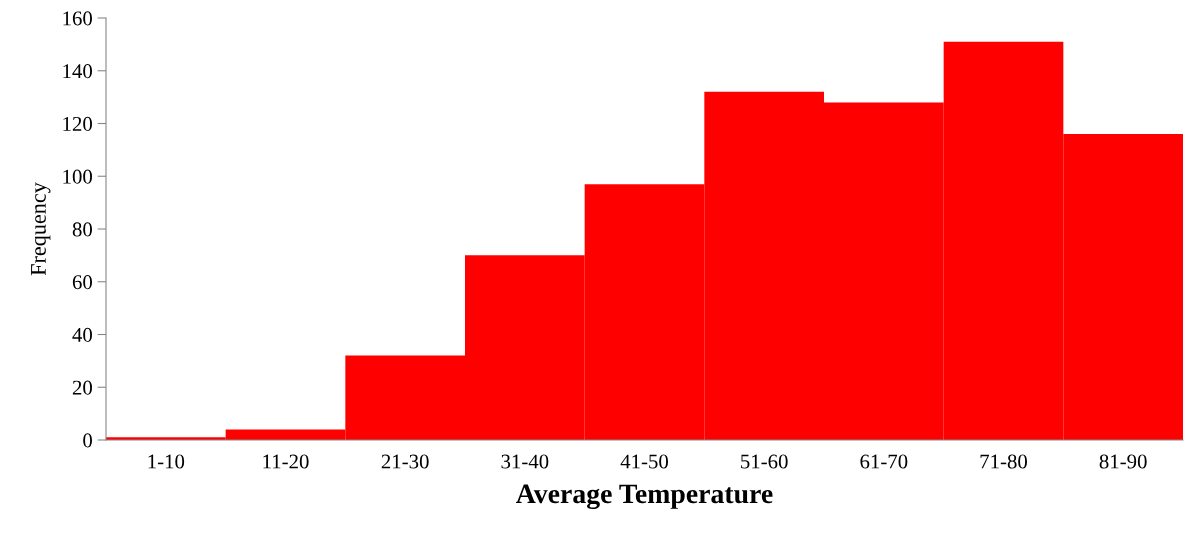 Image resolution: width=1185 pixels, height=533 pixels. Describe the element at coordinates (764, 461) in the screenshot. I see `x-tick-label: 51-60` at that location.